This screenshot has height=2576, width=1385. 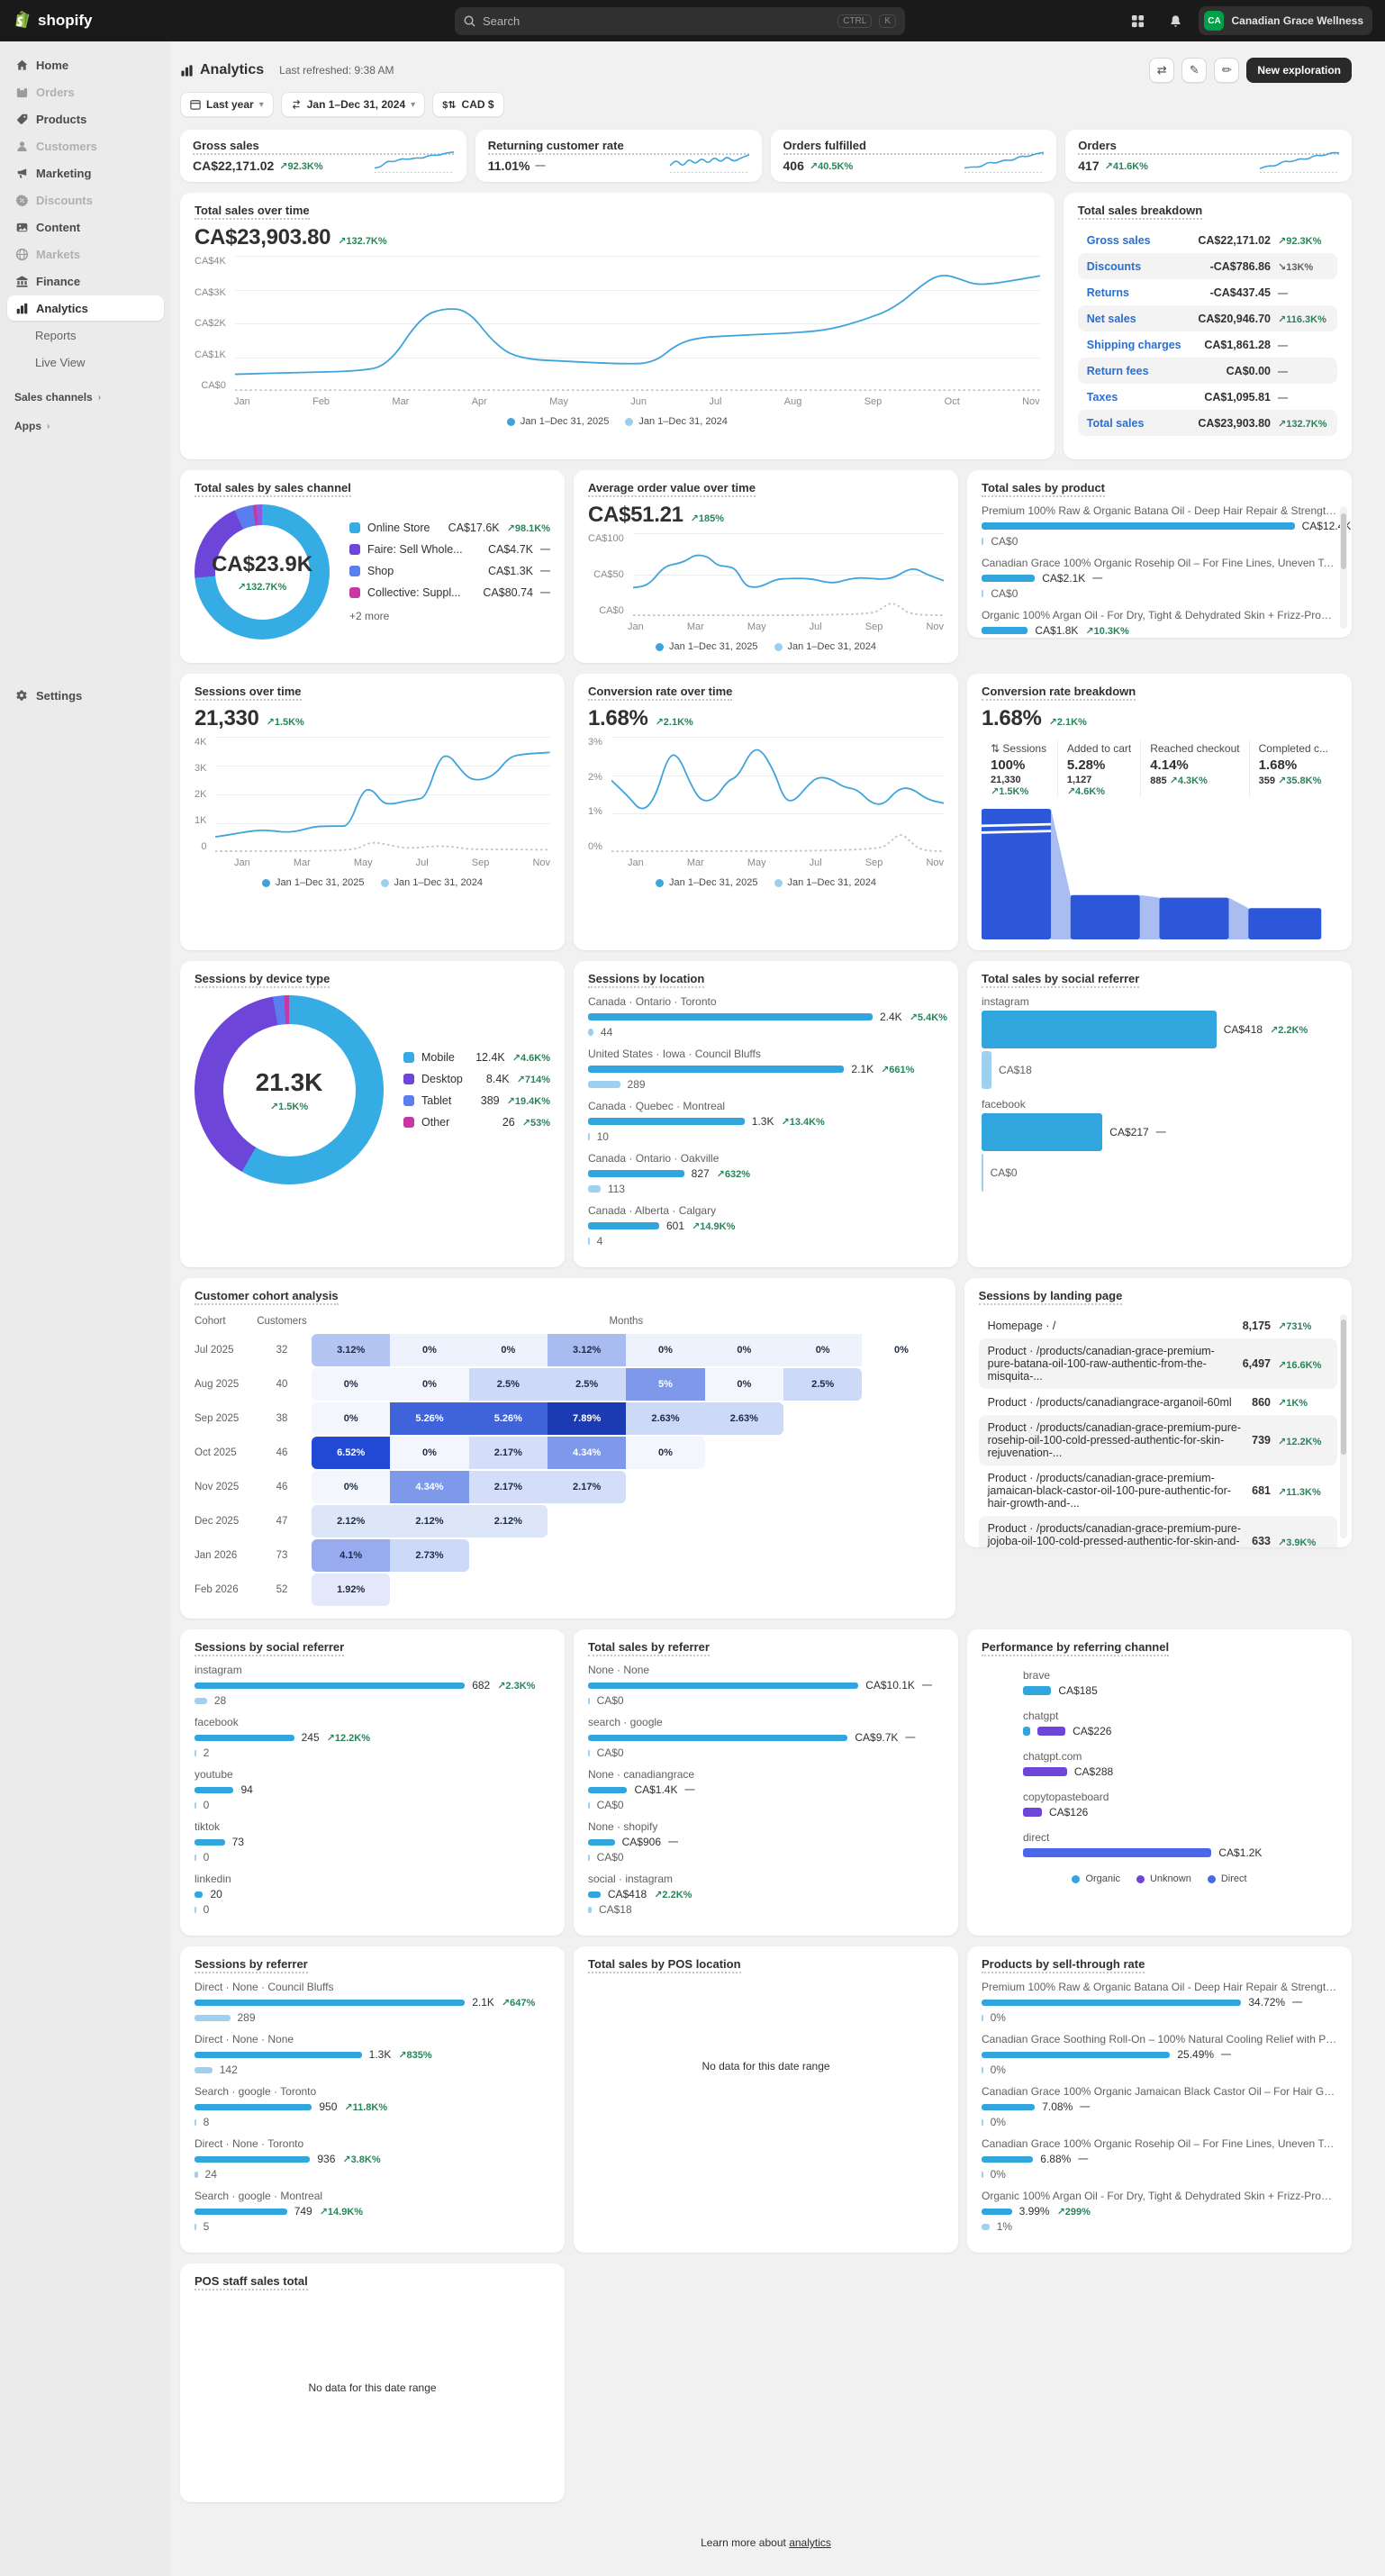 I want to click on analytics-help-link: analytics, so click(x=810, y=2543).